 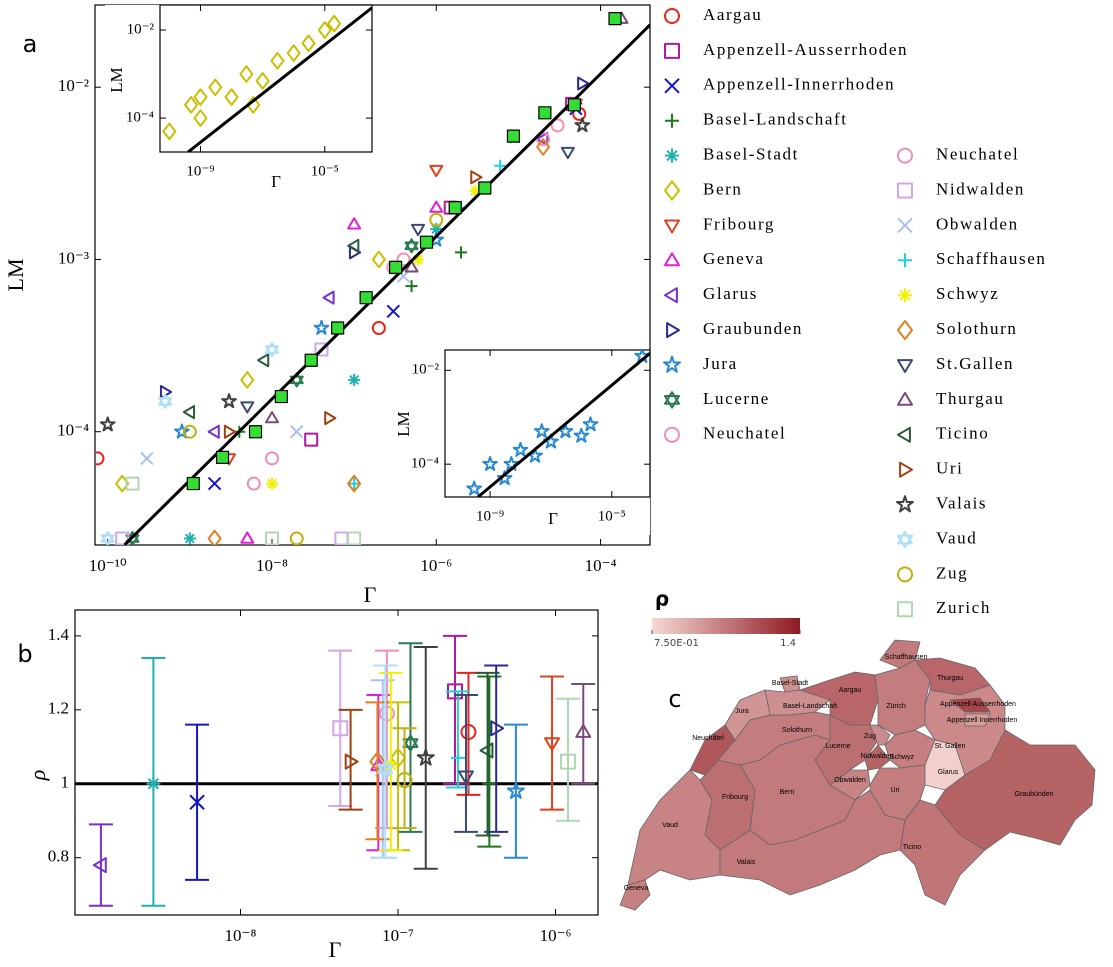 What do you see at coordinates (732, 14) in the screenshot?
I see `legend-label: Aargau` at bounding box center [732, 14].